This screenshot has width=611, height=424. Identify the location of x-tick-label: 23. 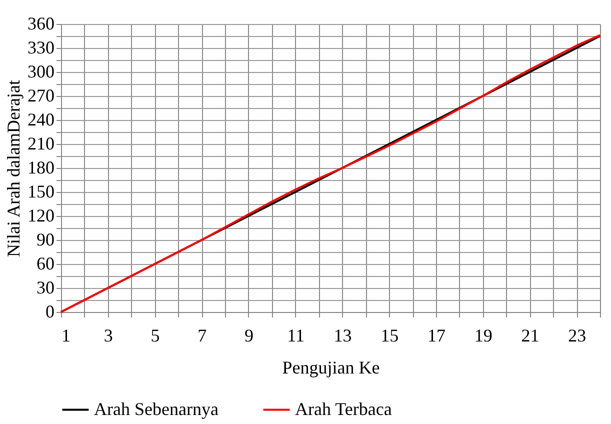
(577, 336).